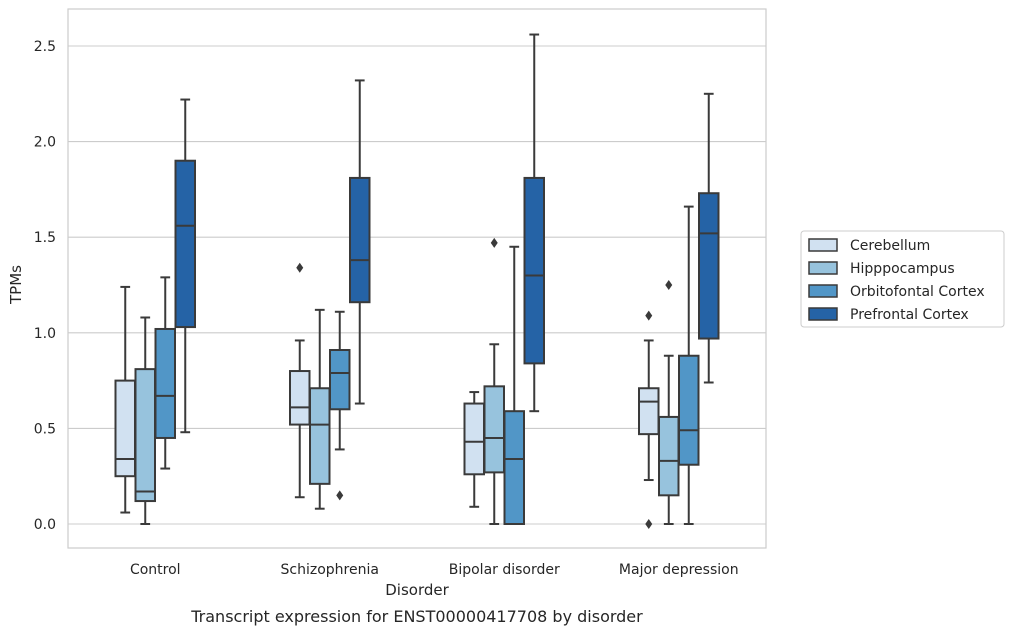  Describe the element at coordinates (890, 246) in the screenshot. I see `legend-entry-label: Cerebellum` at that location.